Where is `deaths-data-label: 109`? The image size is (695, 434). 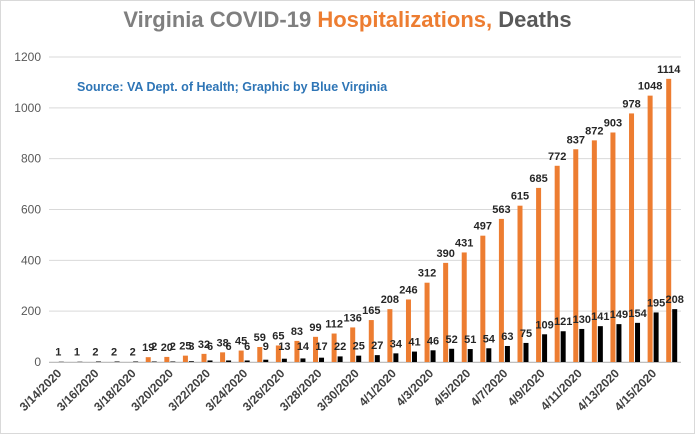
deaths-data-label: 109 is located at coordinates (544, 325).